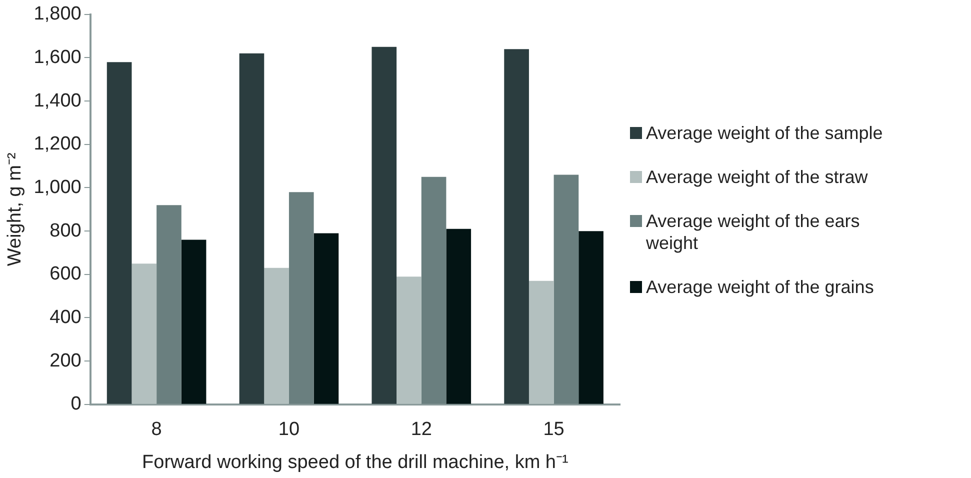 This screenshot has height=478, width=971. Describe the element at coordinates (76, 404) in the screenshot. I see `y-tick-label: 0` at that location.